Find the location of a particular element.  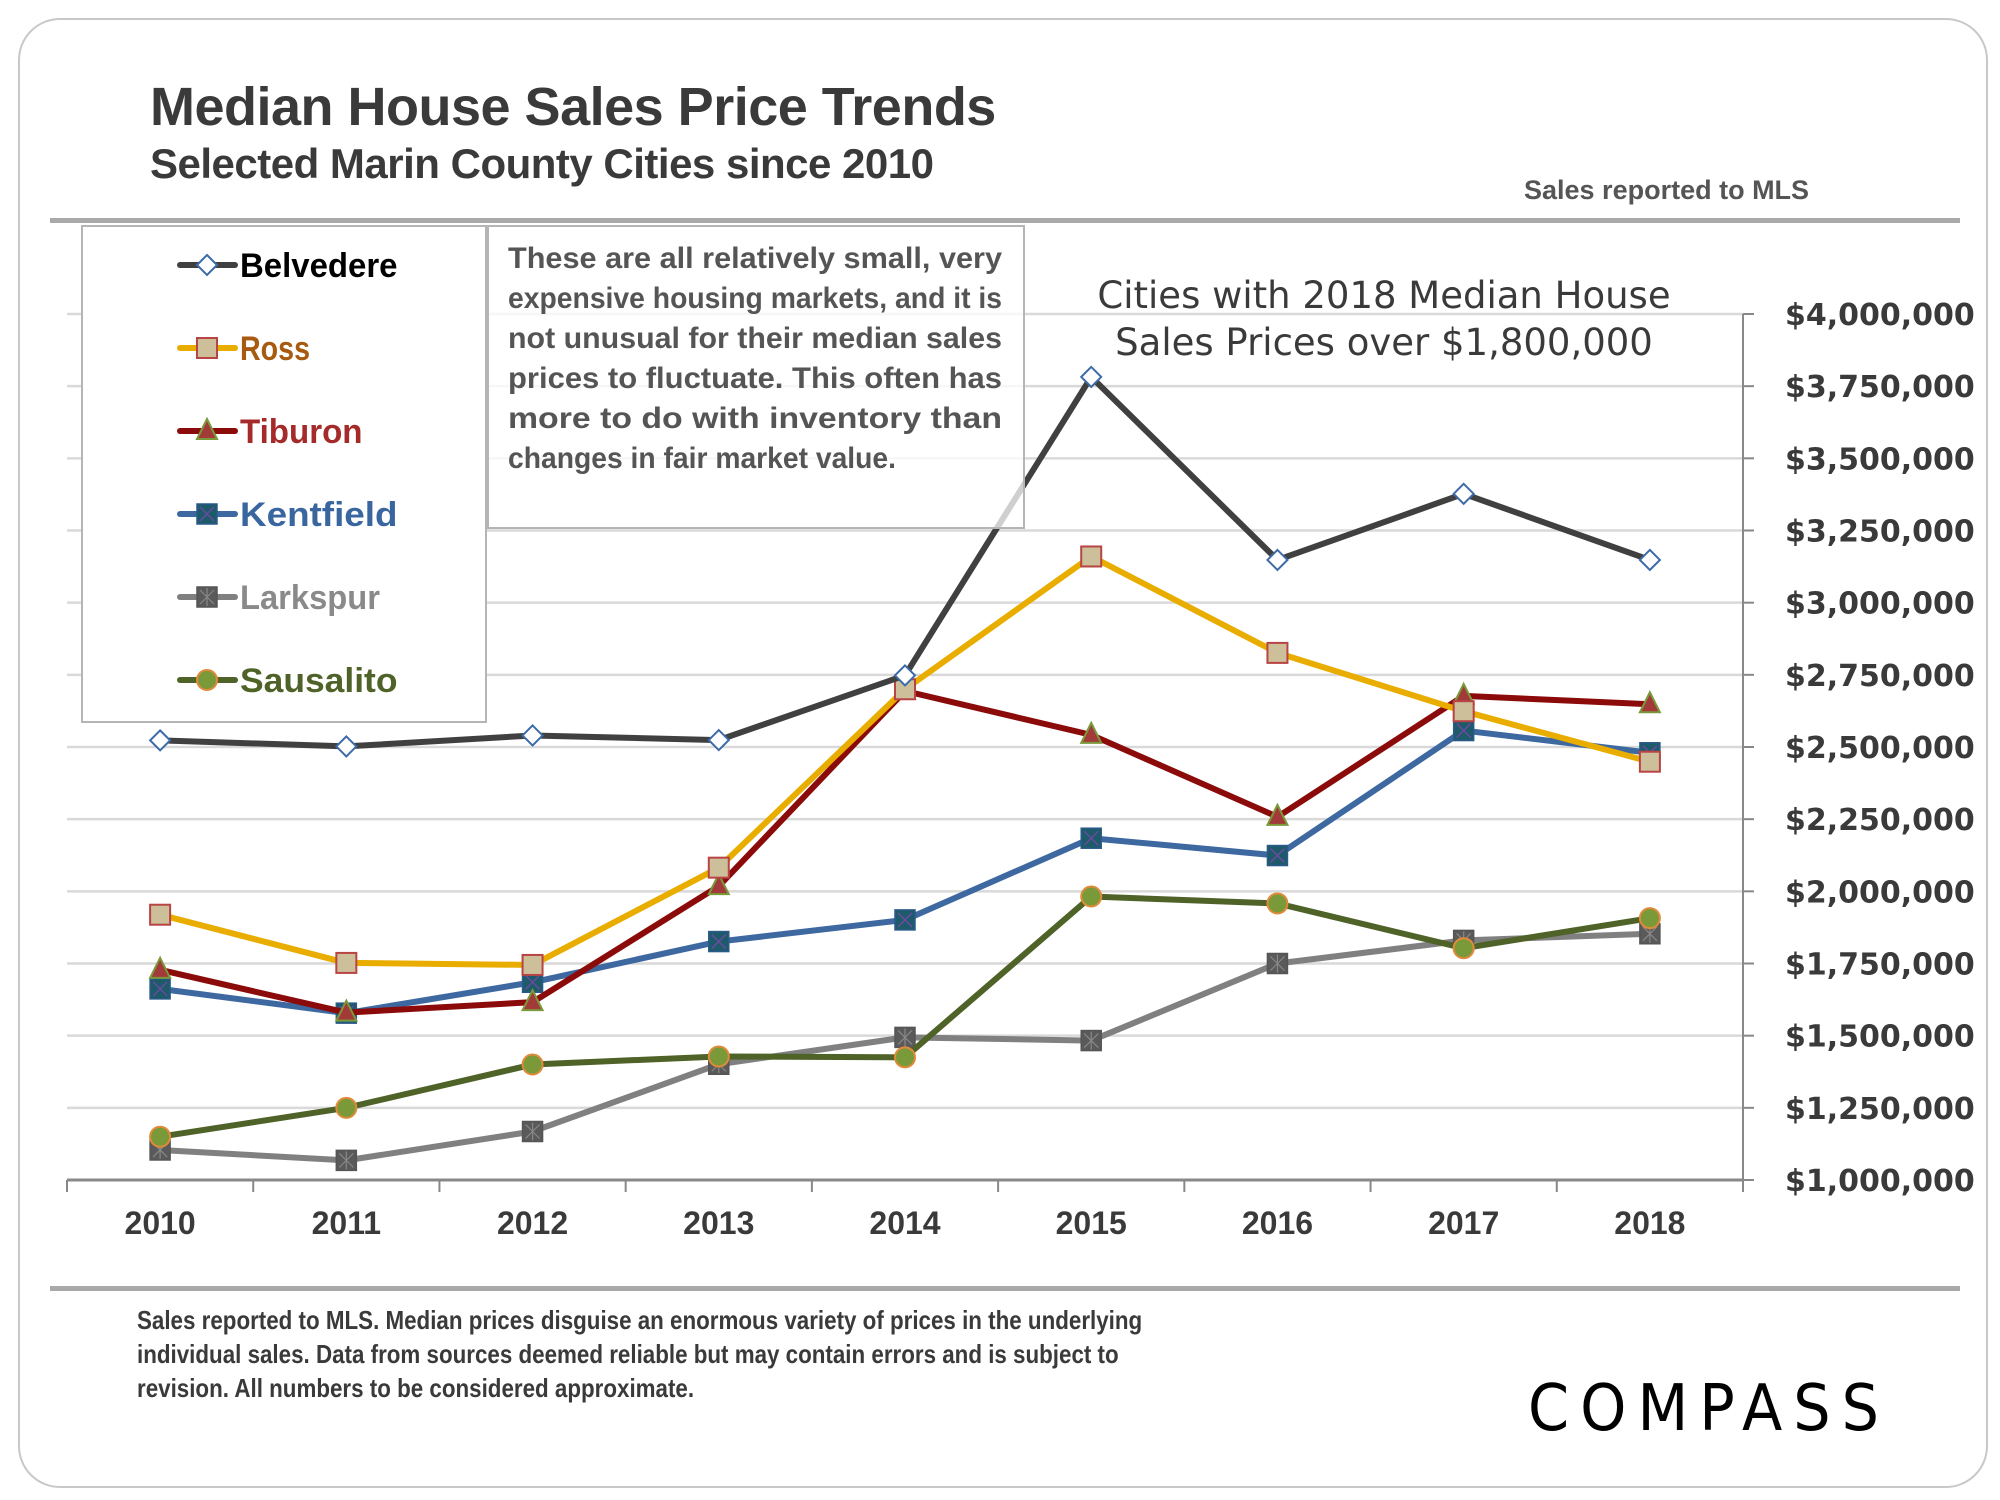

x-tick-label: 2013 is located at coordinates (718, 1223).